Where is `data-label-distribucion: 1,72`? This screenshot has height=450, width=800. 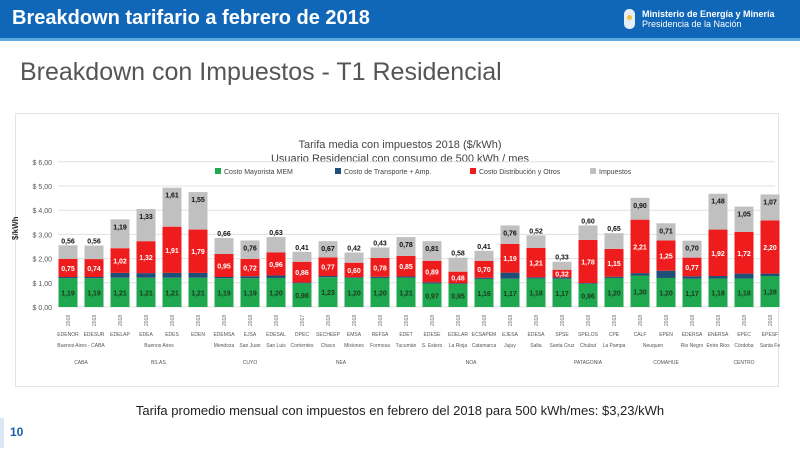 data-label-distribucion: 1,72 is located at coordinates (744, 254).